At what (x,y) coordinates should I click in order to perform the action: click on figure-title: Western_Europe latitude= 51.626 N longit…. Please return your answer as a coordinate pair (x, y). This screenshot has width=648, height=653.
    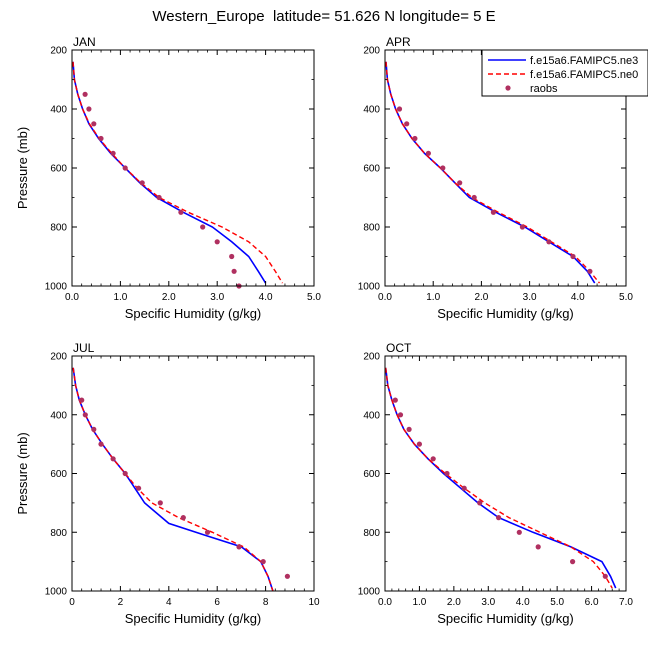
    Looking at the image, I should click on (324, 16).